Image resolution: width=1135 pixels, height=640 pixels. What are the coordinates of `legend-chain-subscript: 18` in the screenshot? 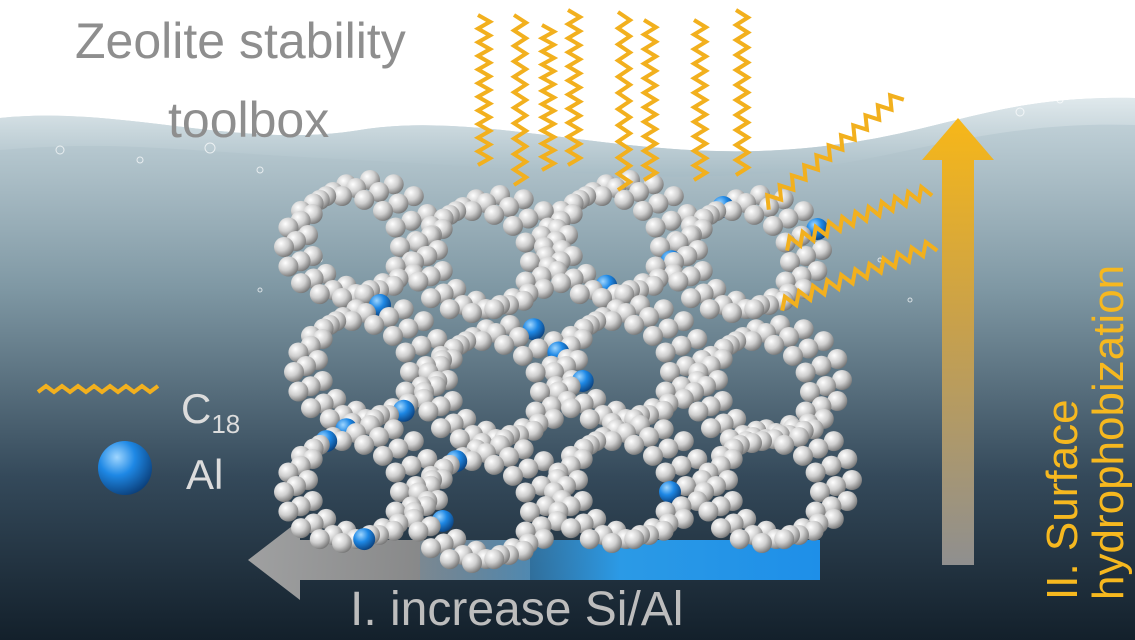 It's located at (226, 424).